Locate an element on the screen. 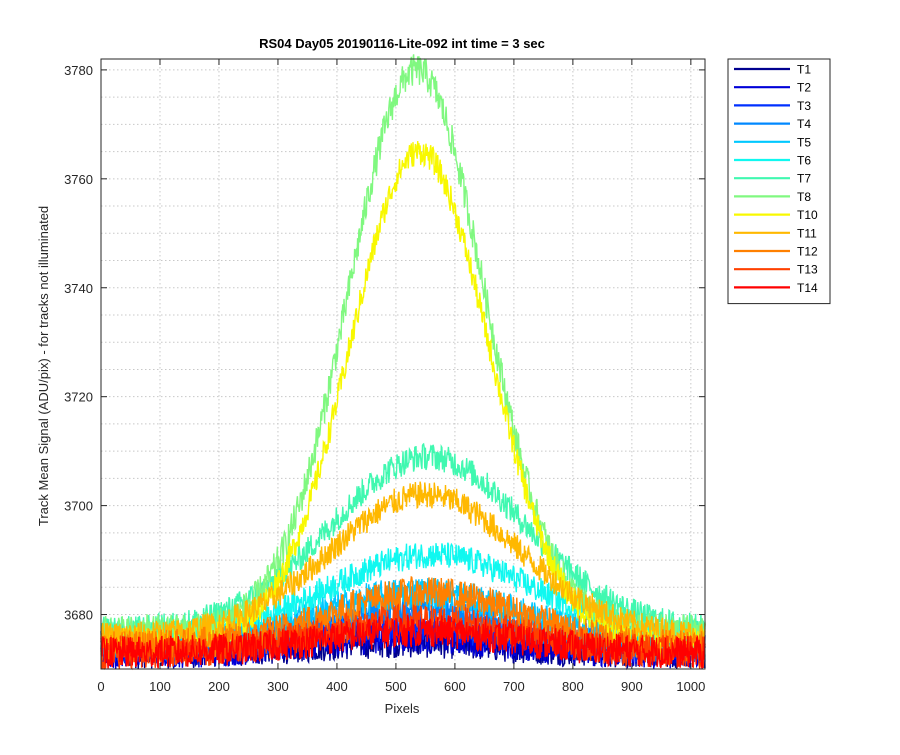 The width and height of the screenshot is (900, 755). x-tick-label: 200 is located at coordinates (219, 686).